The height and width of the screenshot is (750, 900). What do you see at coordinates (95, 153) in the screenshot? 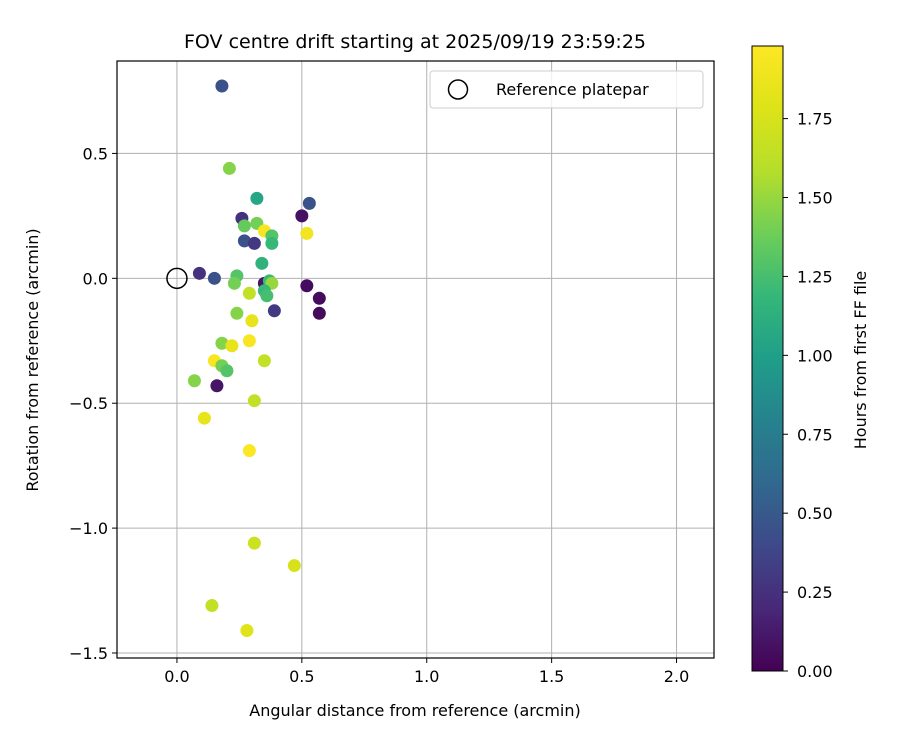
I see `y-tick-label: 0.5` at bounding box center [95, 153].